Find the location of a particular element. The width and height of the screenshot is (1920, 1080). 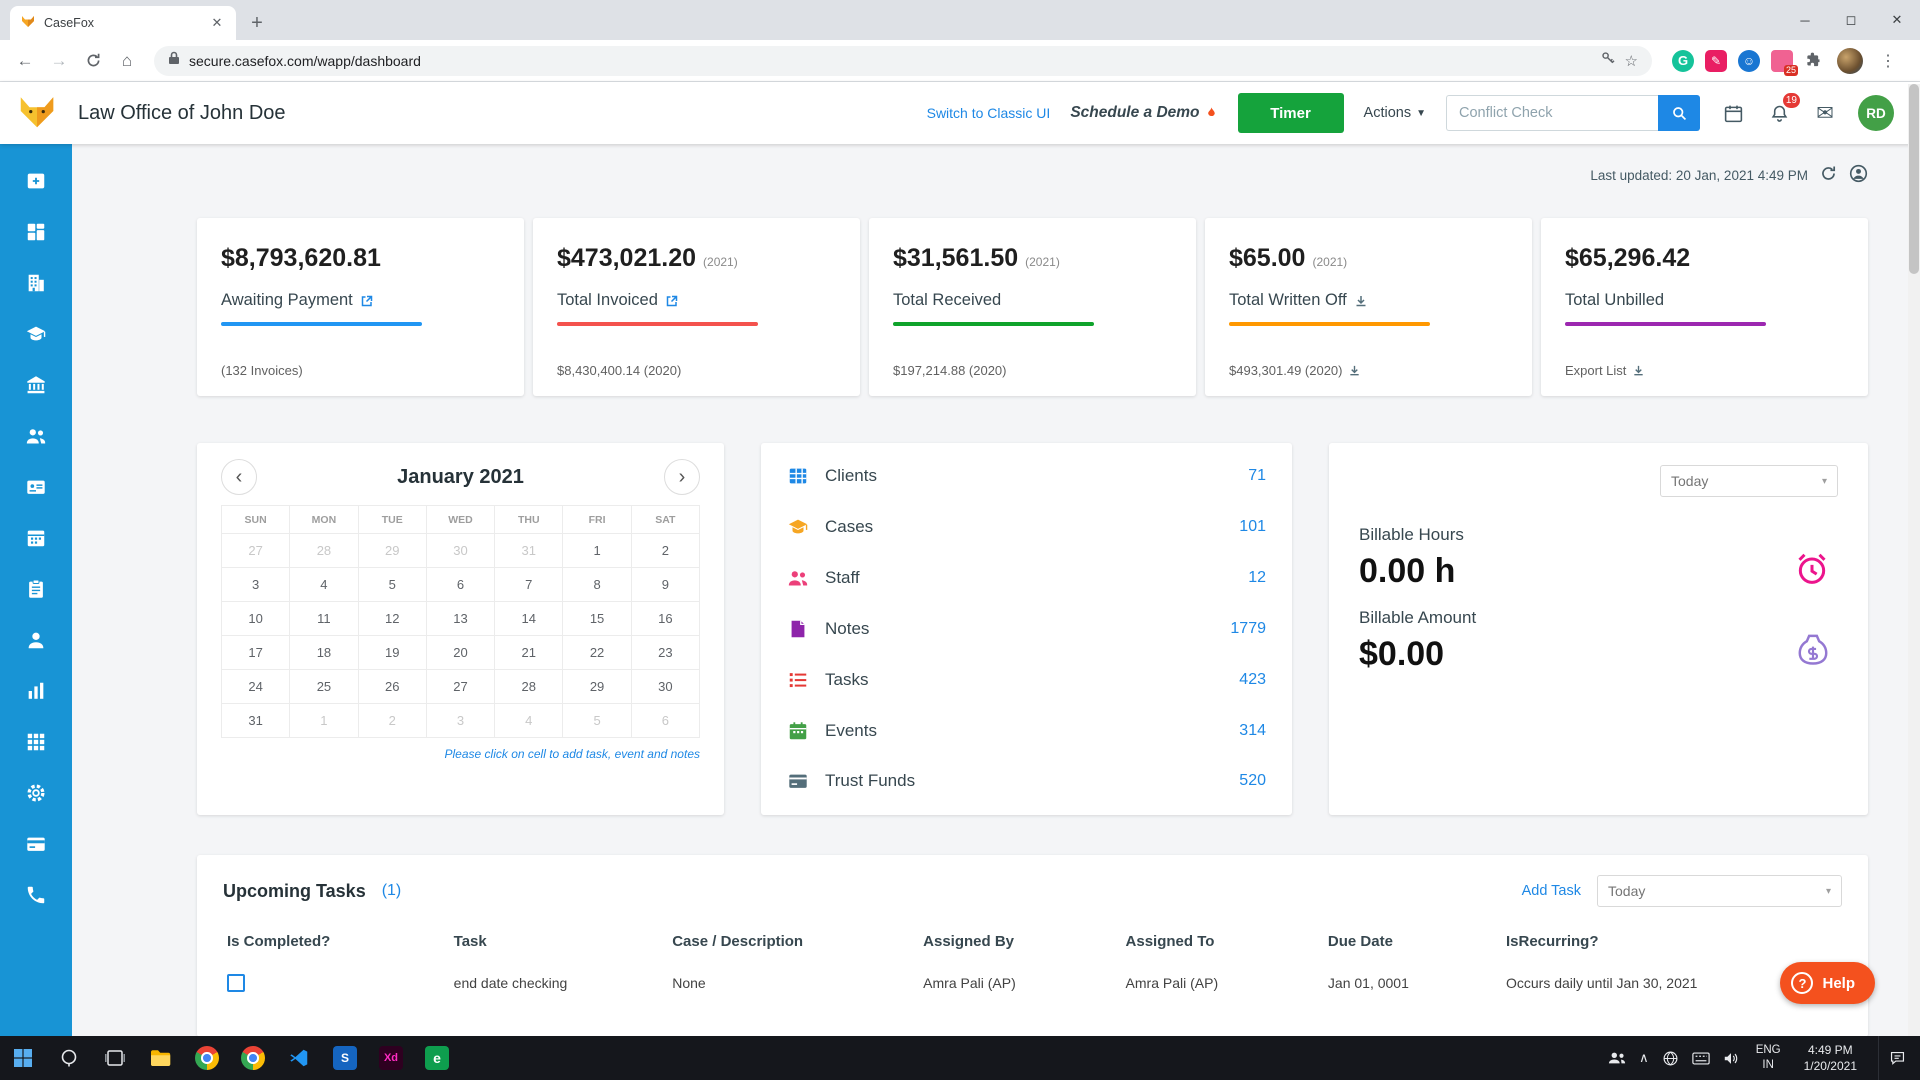

notifications-bell-icon: 19 is located at coordinates (1783, 109).